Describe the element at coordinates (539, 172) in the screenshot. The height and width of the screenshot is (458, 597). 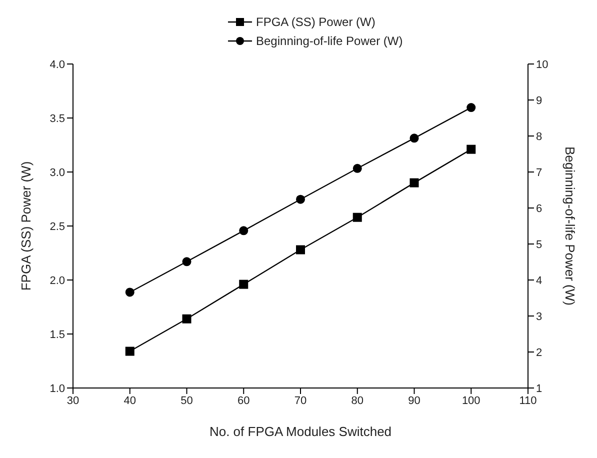
I see `y2-tick-label: 7` at that location.